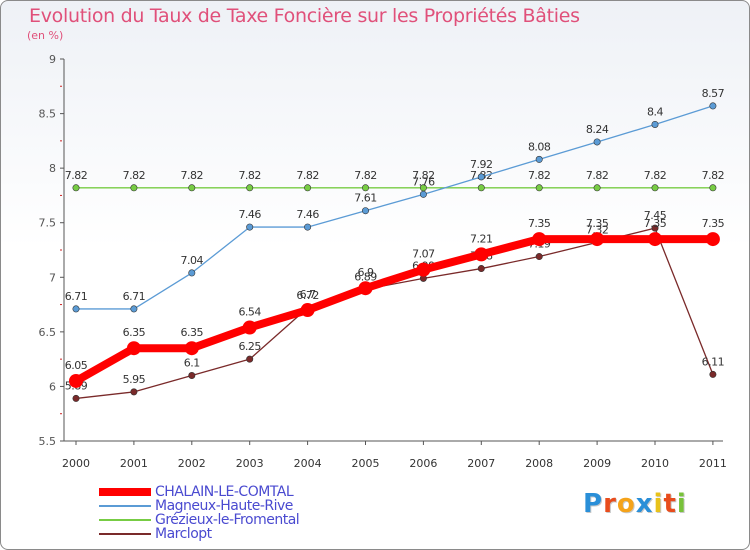 This screenshot has width=750, height=550. I want to click on legend-label-grezieux: Grézieux-le-Fromental, so click(227, 520).